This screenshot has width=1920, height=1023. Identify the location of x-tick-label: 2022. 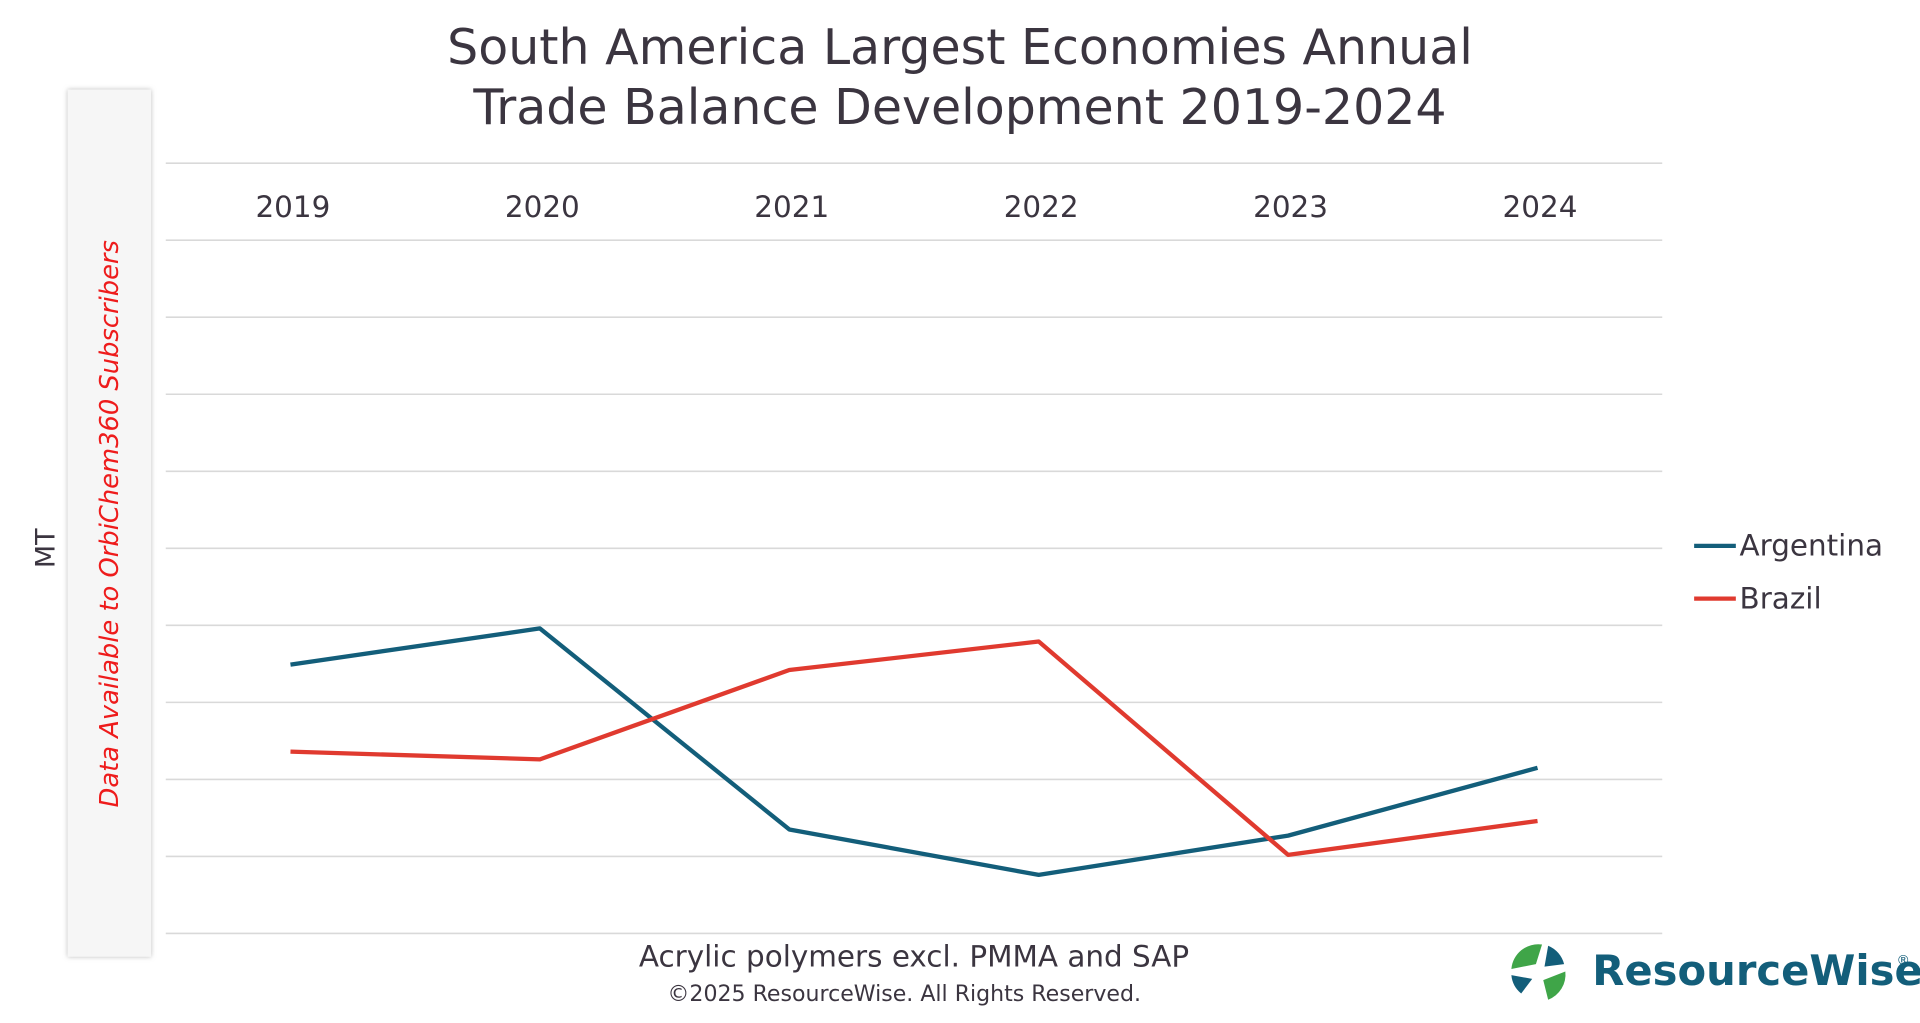
(1041, 207).